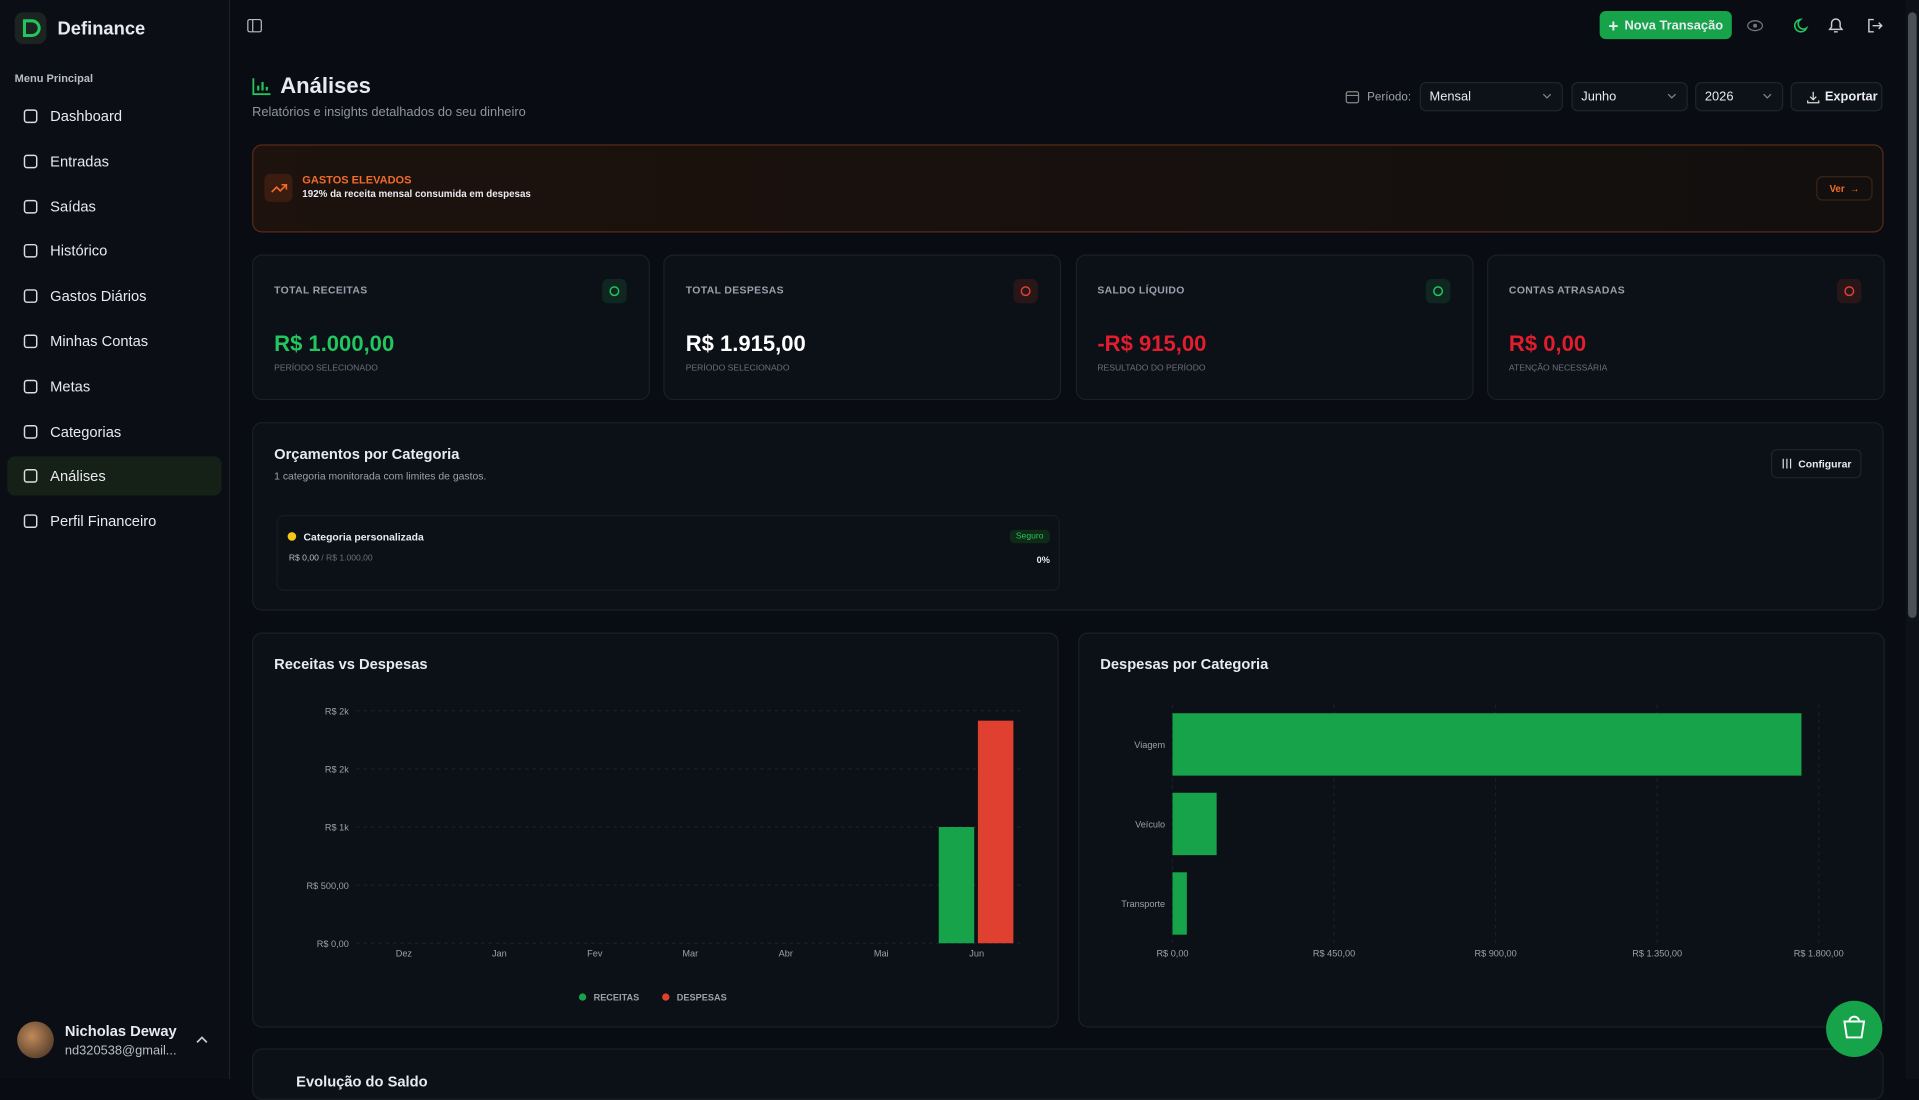 Image resolution: width=1919 pixels, height=1100 pixels. Describe the element at coordinates (357, 179) in the screenshot. I see `alert-title: GASTOS ELEVADOS` at that location.